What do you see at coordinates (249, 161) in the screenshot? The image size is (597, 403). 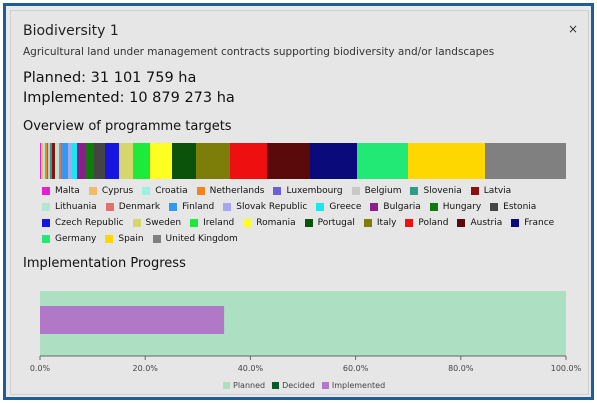 I see `stack-segment-poland` at bounding box center [249, 161].